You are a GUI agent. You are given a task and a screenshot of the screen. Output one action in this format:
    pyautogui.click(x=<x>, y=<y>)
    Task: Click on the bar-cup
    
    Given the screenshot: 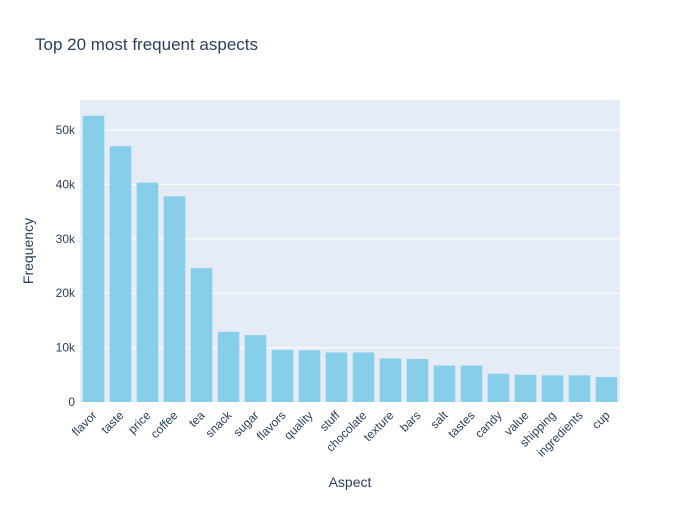 What is the action you would take?
    pyautogui.click(x=606, y=389)
    